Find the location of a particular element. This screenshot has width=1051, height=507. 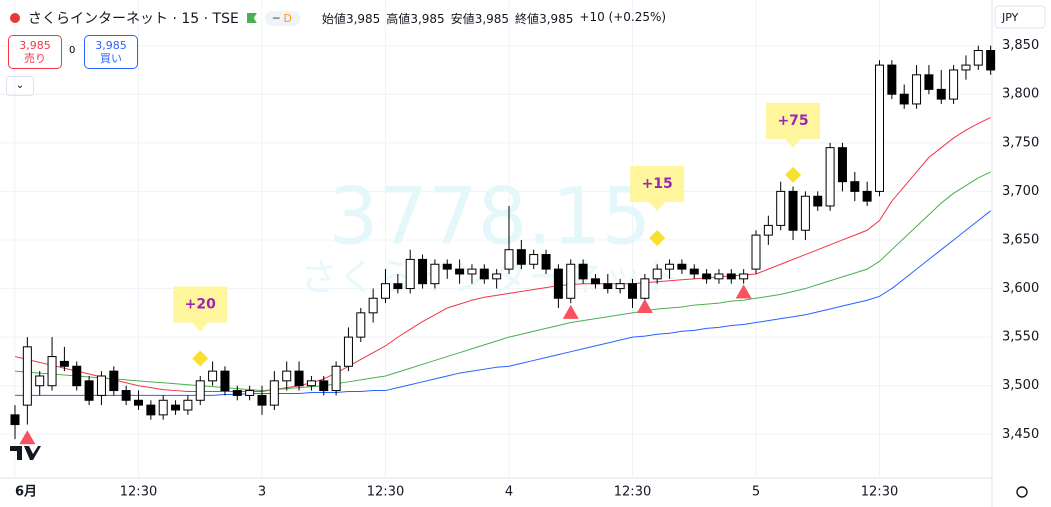

watermark-price: 3778.15 is located at coordinates (490, 217).